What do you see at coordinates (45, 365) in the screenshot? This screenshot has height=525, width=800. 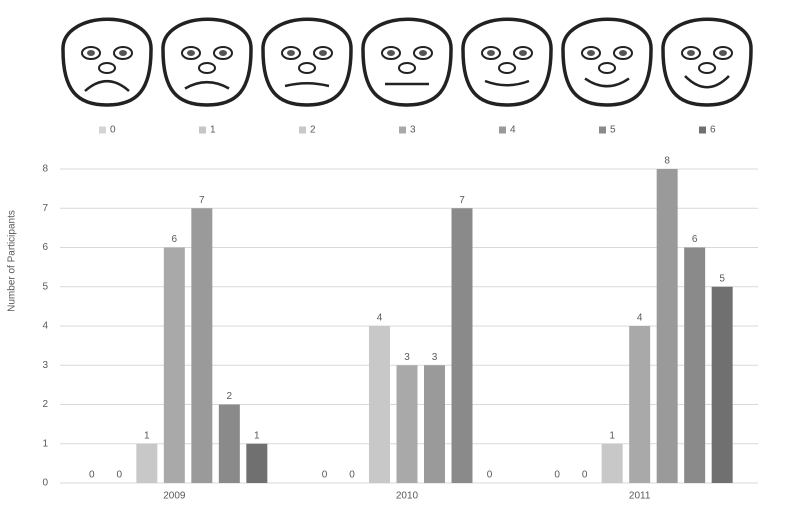 I see `y-tick-label: 3` at bounding box center [45, 365].